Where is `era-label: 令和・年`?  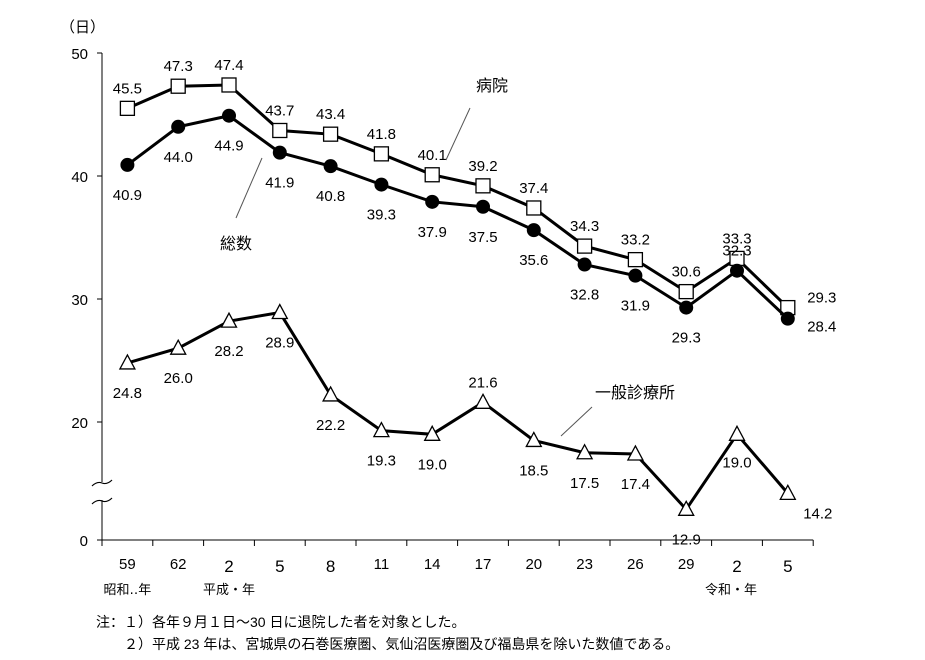 era-label: 令和・年 is located at coordinates (731, 589).